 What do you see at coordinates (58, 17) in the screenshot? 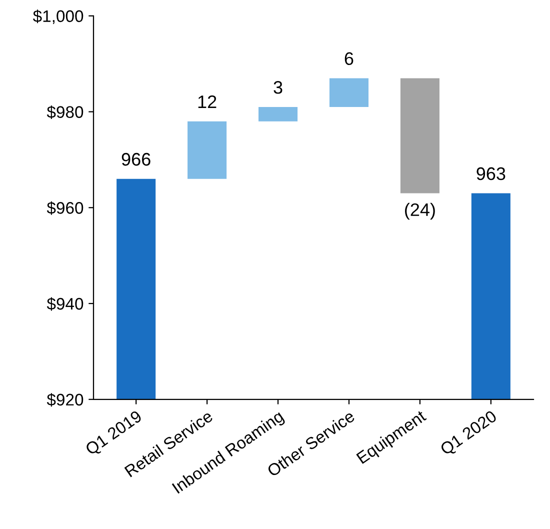
I see `y-tick-label: $1,000` at bounding box center [58, 17].